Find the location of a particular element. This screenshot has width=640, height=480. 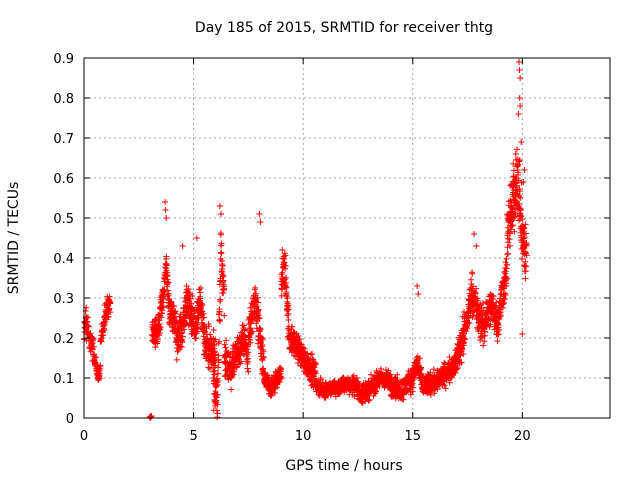

y-tick-label: 0.8 is located at coordinates (63, 99).